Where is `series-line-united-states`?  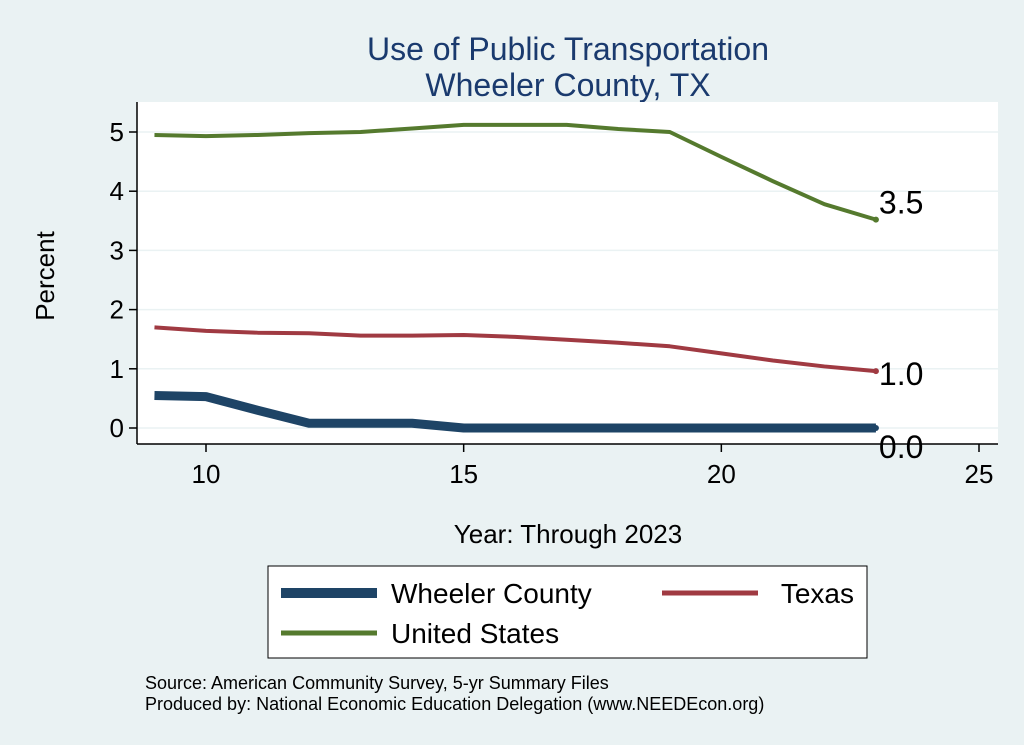
series-line-united-states is located at coordinates (515, 172).